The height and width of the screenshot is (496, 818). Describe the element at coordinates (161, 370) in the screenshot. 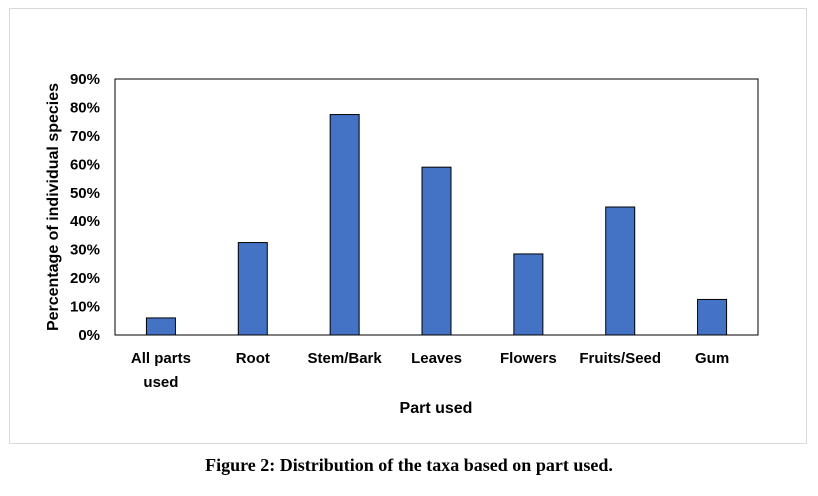

I see `x-tick-label: All parts used` at that location.